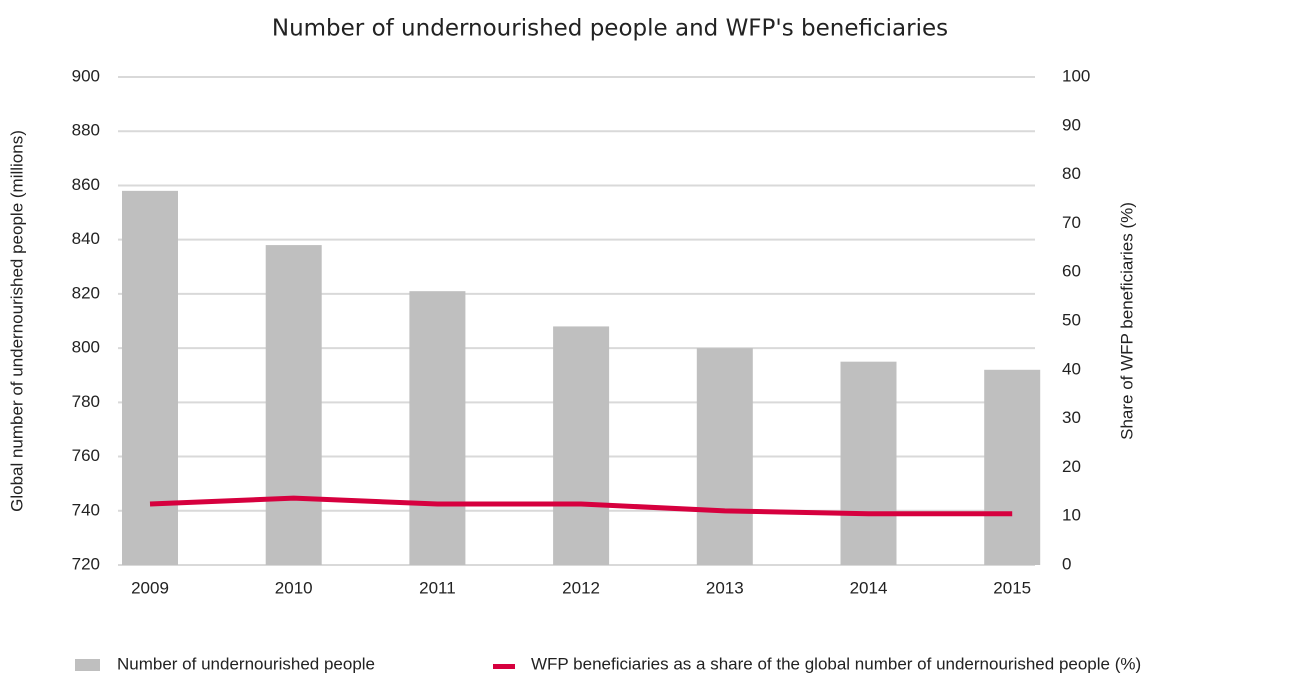 This screenshot has height=677, width=1308. Describe the element at coordinates (1071, 271) in the screenshot. I see `y2-tick-label: 60` at that location.